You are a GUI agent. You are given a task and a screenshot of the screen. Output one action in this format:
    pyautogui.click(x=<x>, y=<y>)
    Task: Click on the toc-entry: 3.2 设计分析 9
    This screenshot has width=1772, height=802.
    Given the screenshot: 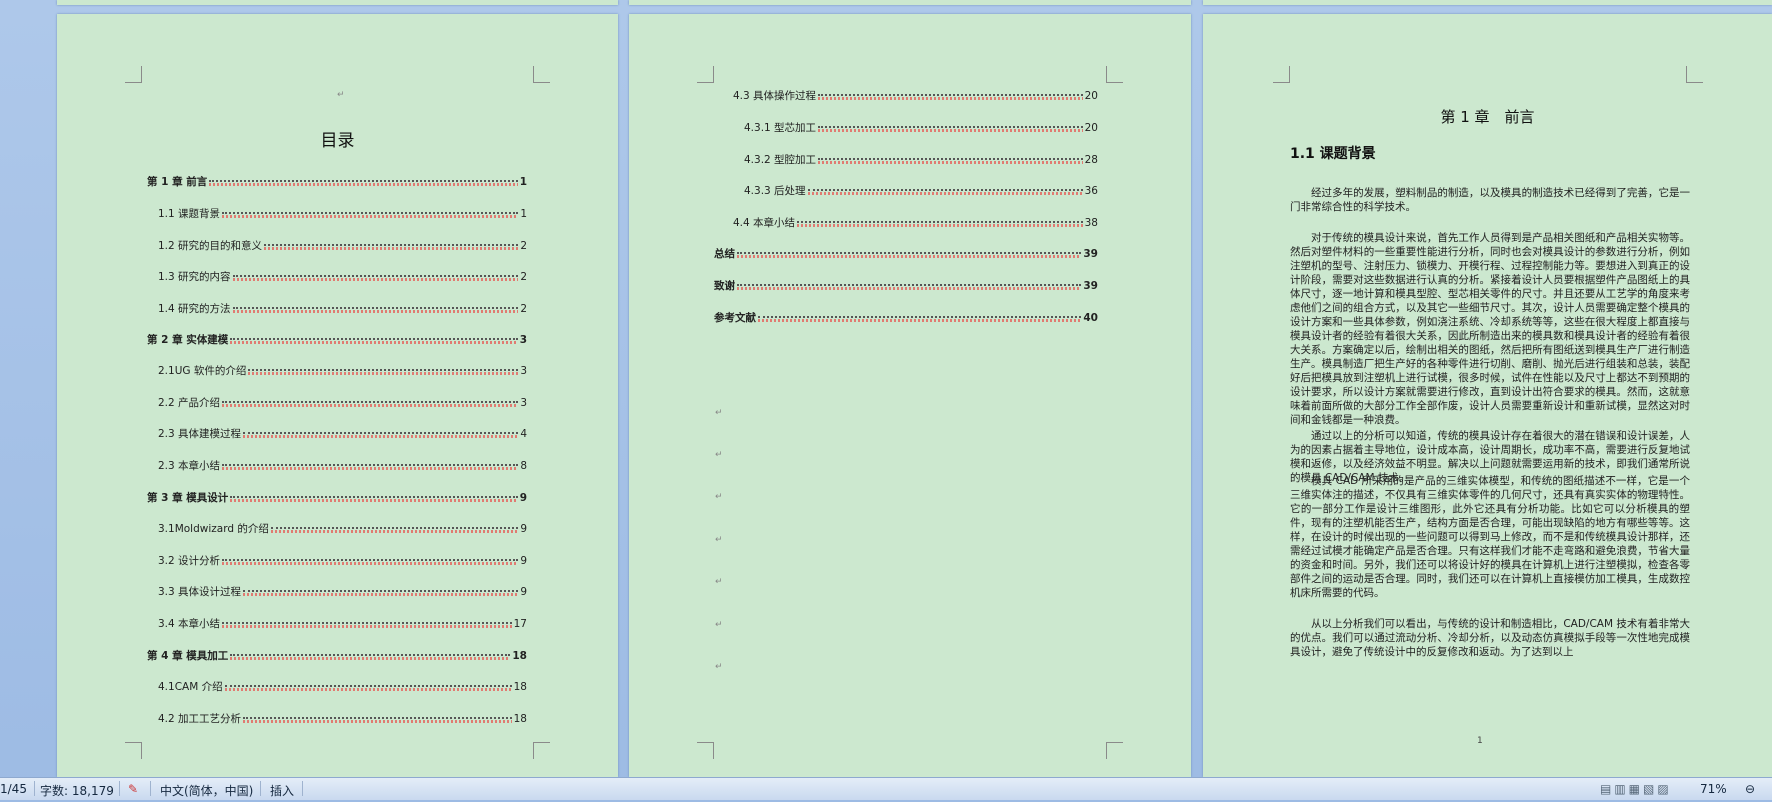 What is the action you would take?
    pyautogui.click(x=342, y=561)
    